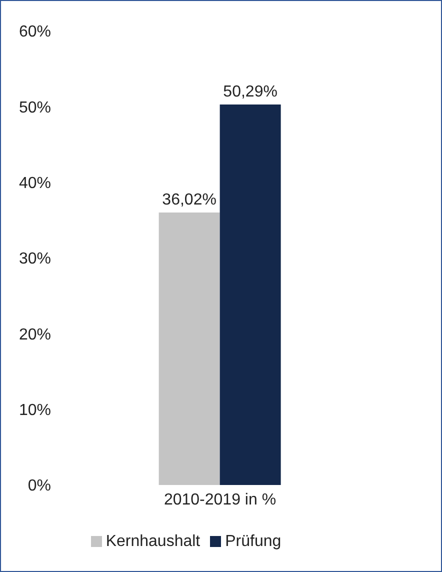 The height and width of the screenshot is (572, 442). What do you see at coordinates (34, 259) in the screenshot?
I see `y-tick-label: 30%` at bounding box center [34, 259].